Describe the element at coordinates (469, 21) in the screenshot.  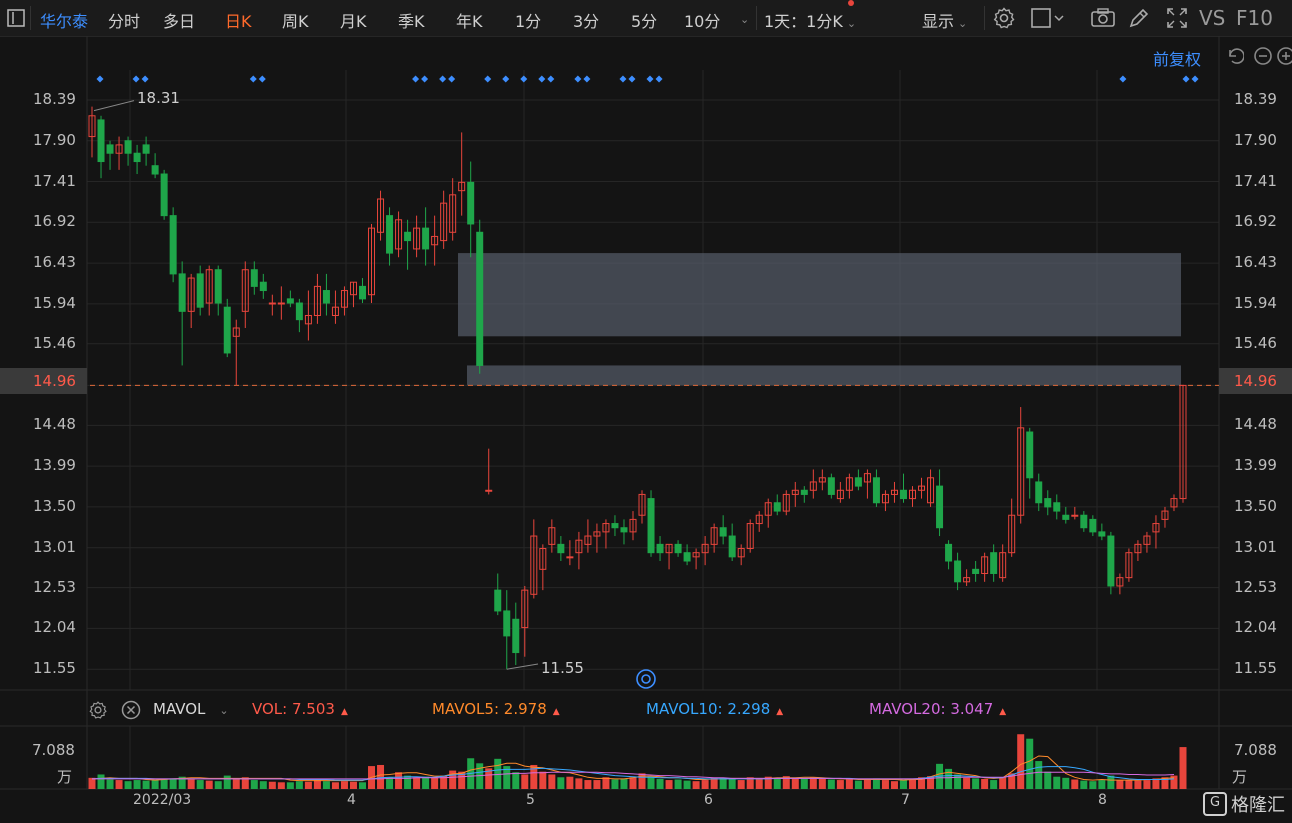
I see `tab-yearly-k: 年K` at that location.